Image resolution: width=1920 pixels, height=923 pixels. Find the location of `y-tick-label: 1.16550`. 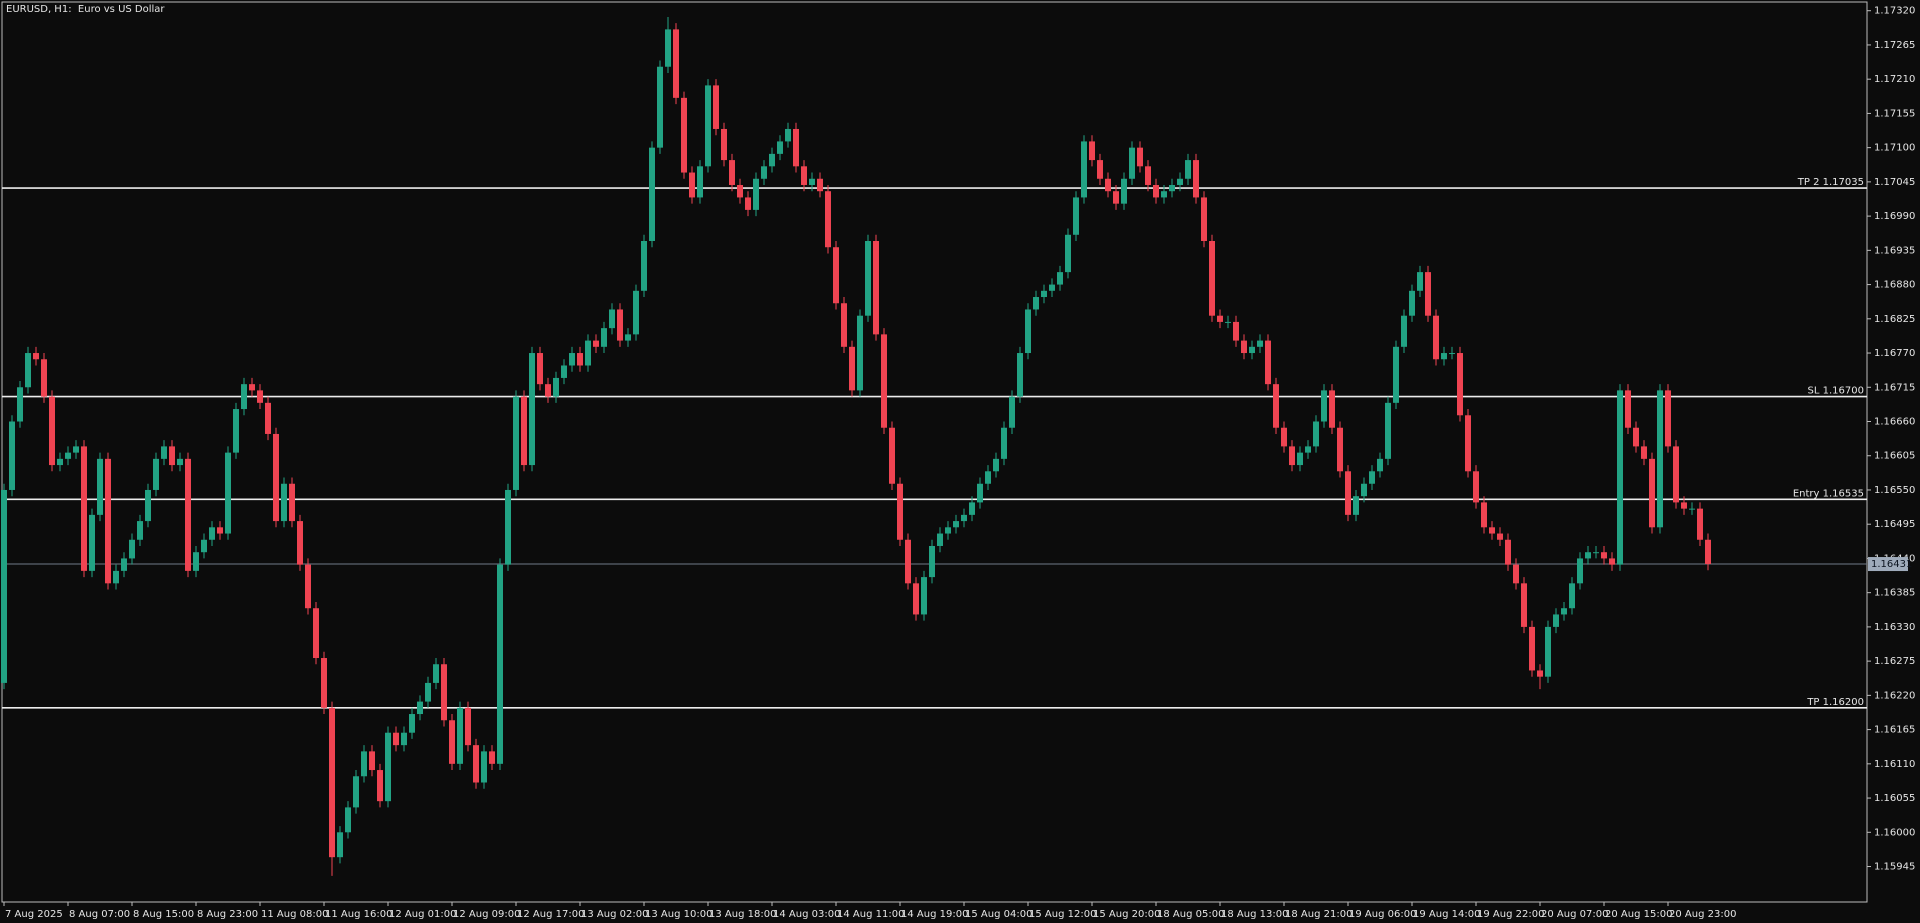

y-tick-label: 1.16550 is located at coordinates (1894, 490).